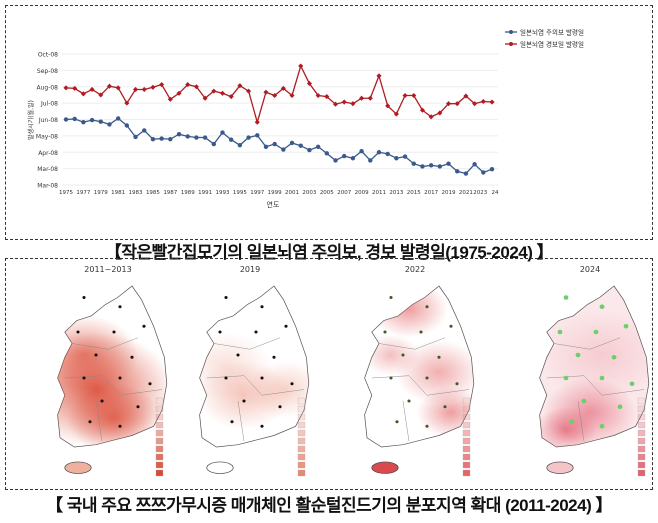  I want to click on x-tick-label: 2019, so click(449, 193).